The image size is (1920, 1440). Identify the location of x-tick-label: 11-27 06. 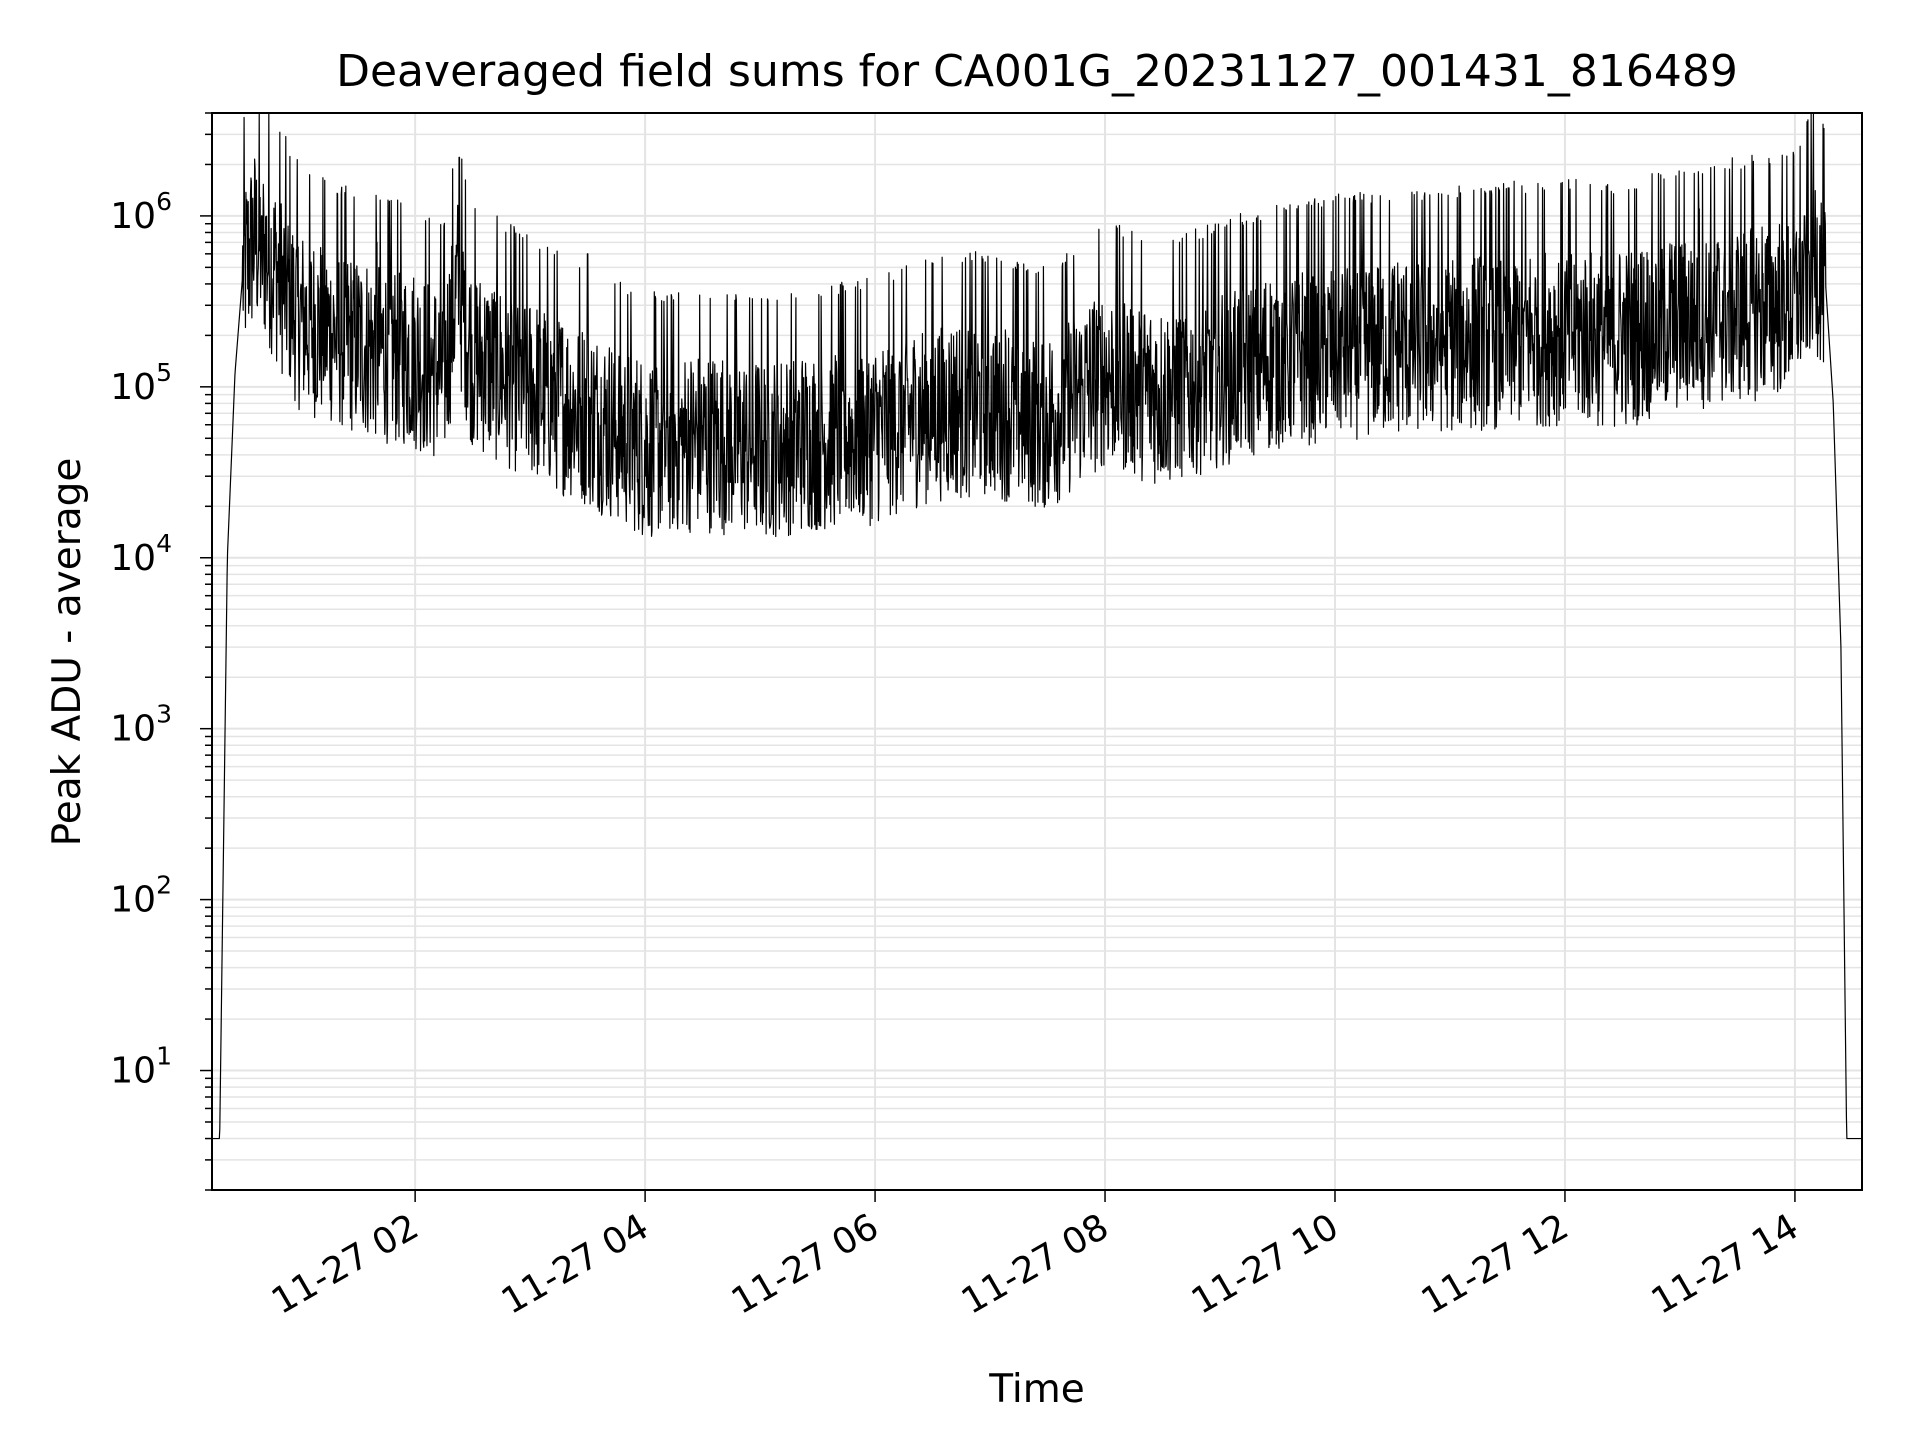
(805, 1264).